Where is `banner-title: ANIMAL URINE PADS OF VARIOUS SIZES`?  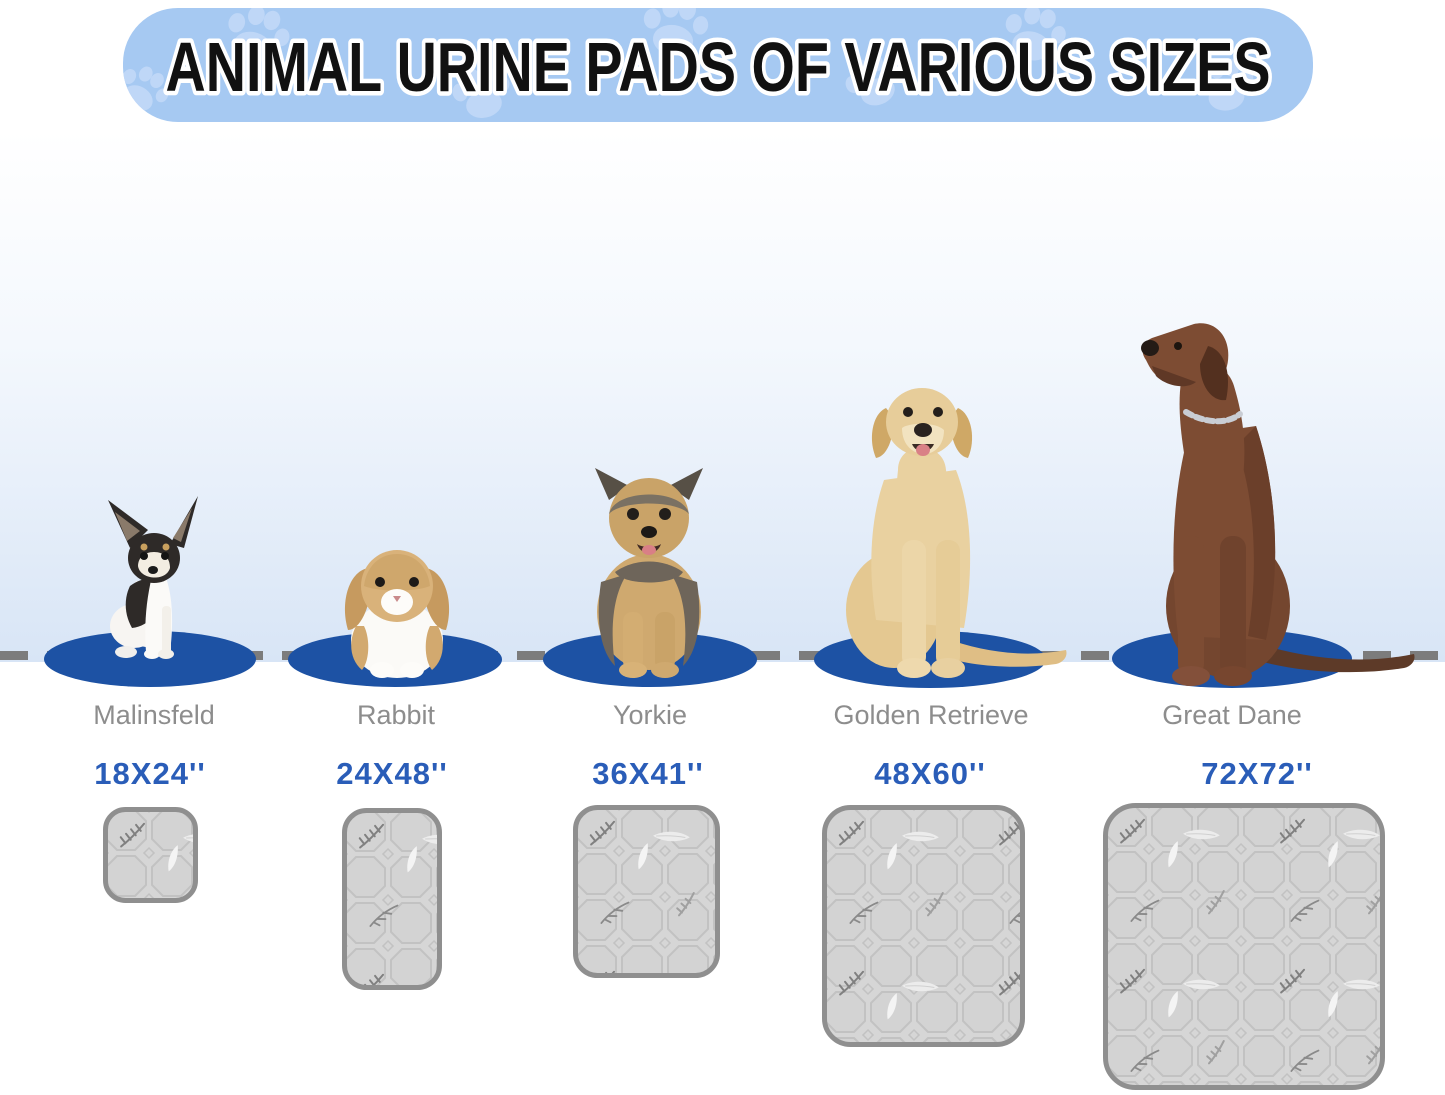 banner-title: ANIMAL URINE PADS OF VARIOUS SIZES is located at coordinates (718, 67).